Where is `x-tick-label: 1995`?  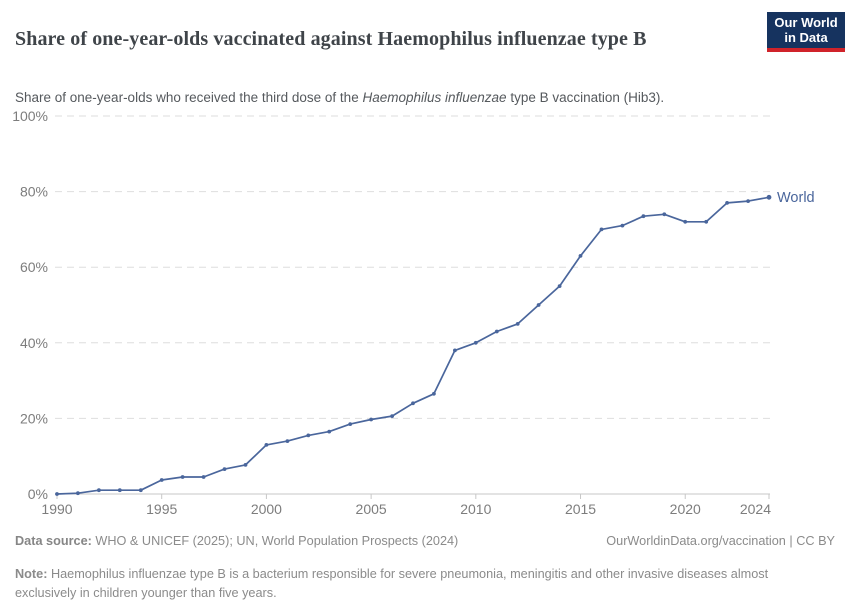
x-tick-label: 1995 is located at coordinates (161, 509).